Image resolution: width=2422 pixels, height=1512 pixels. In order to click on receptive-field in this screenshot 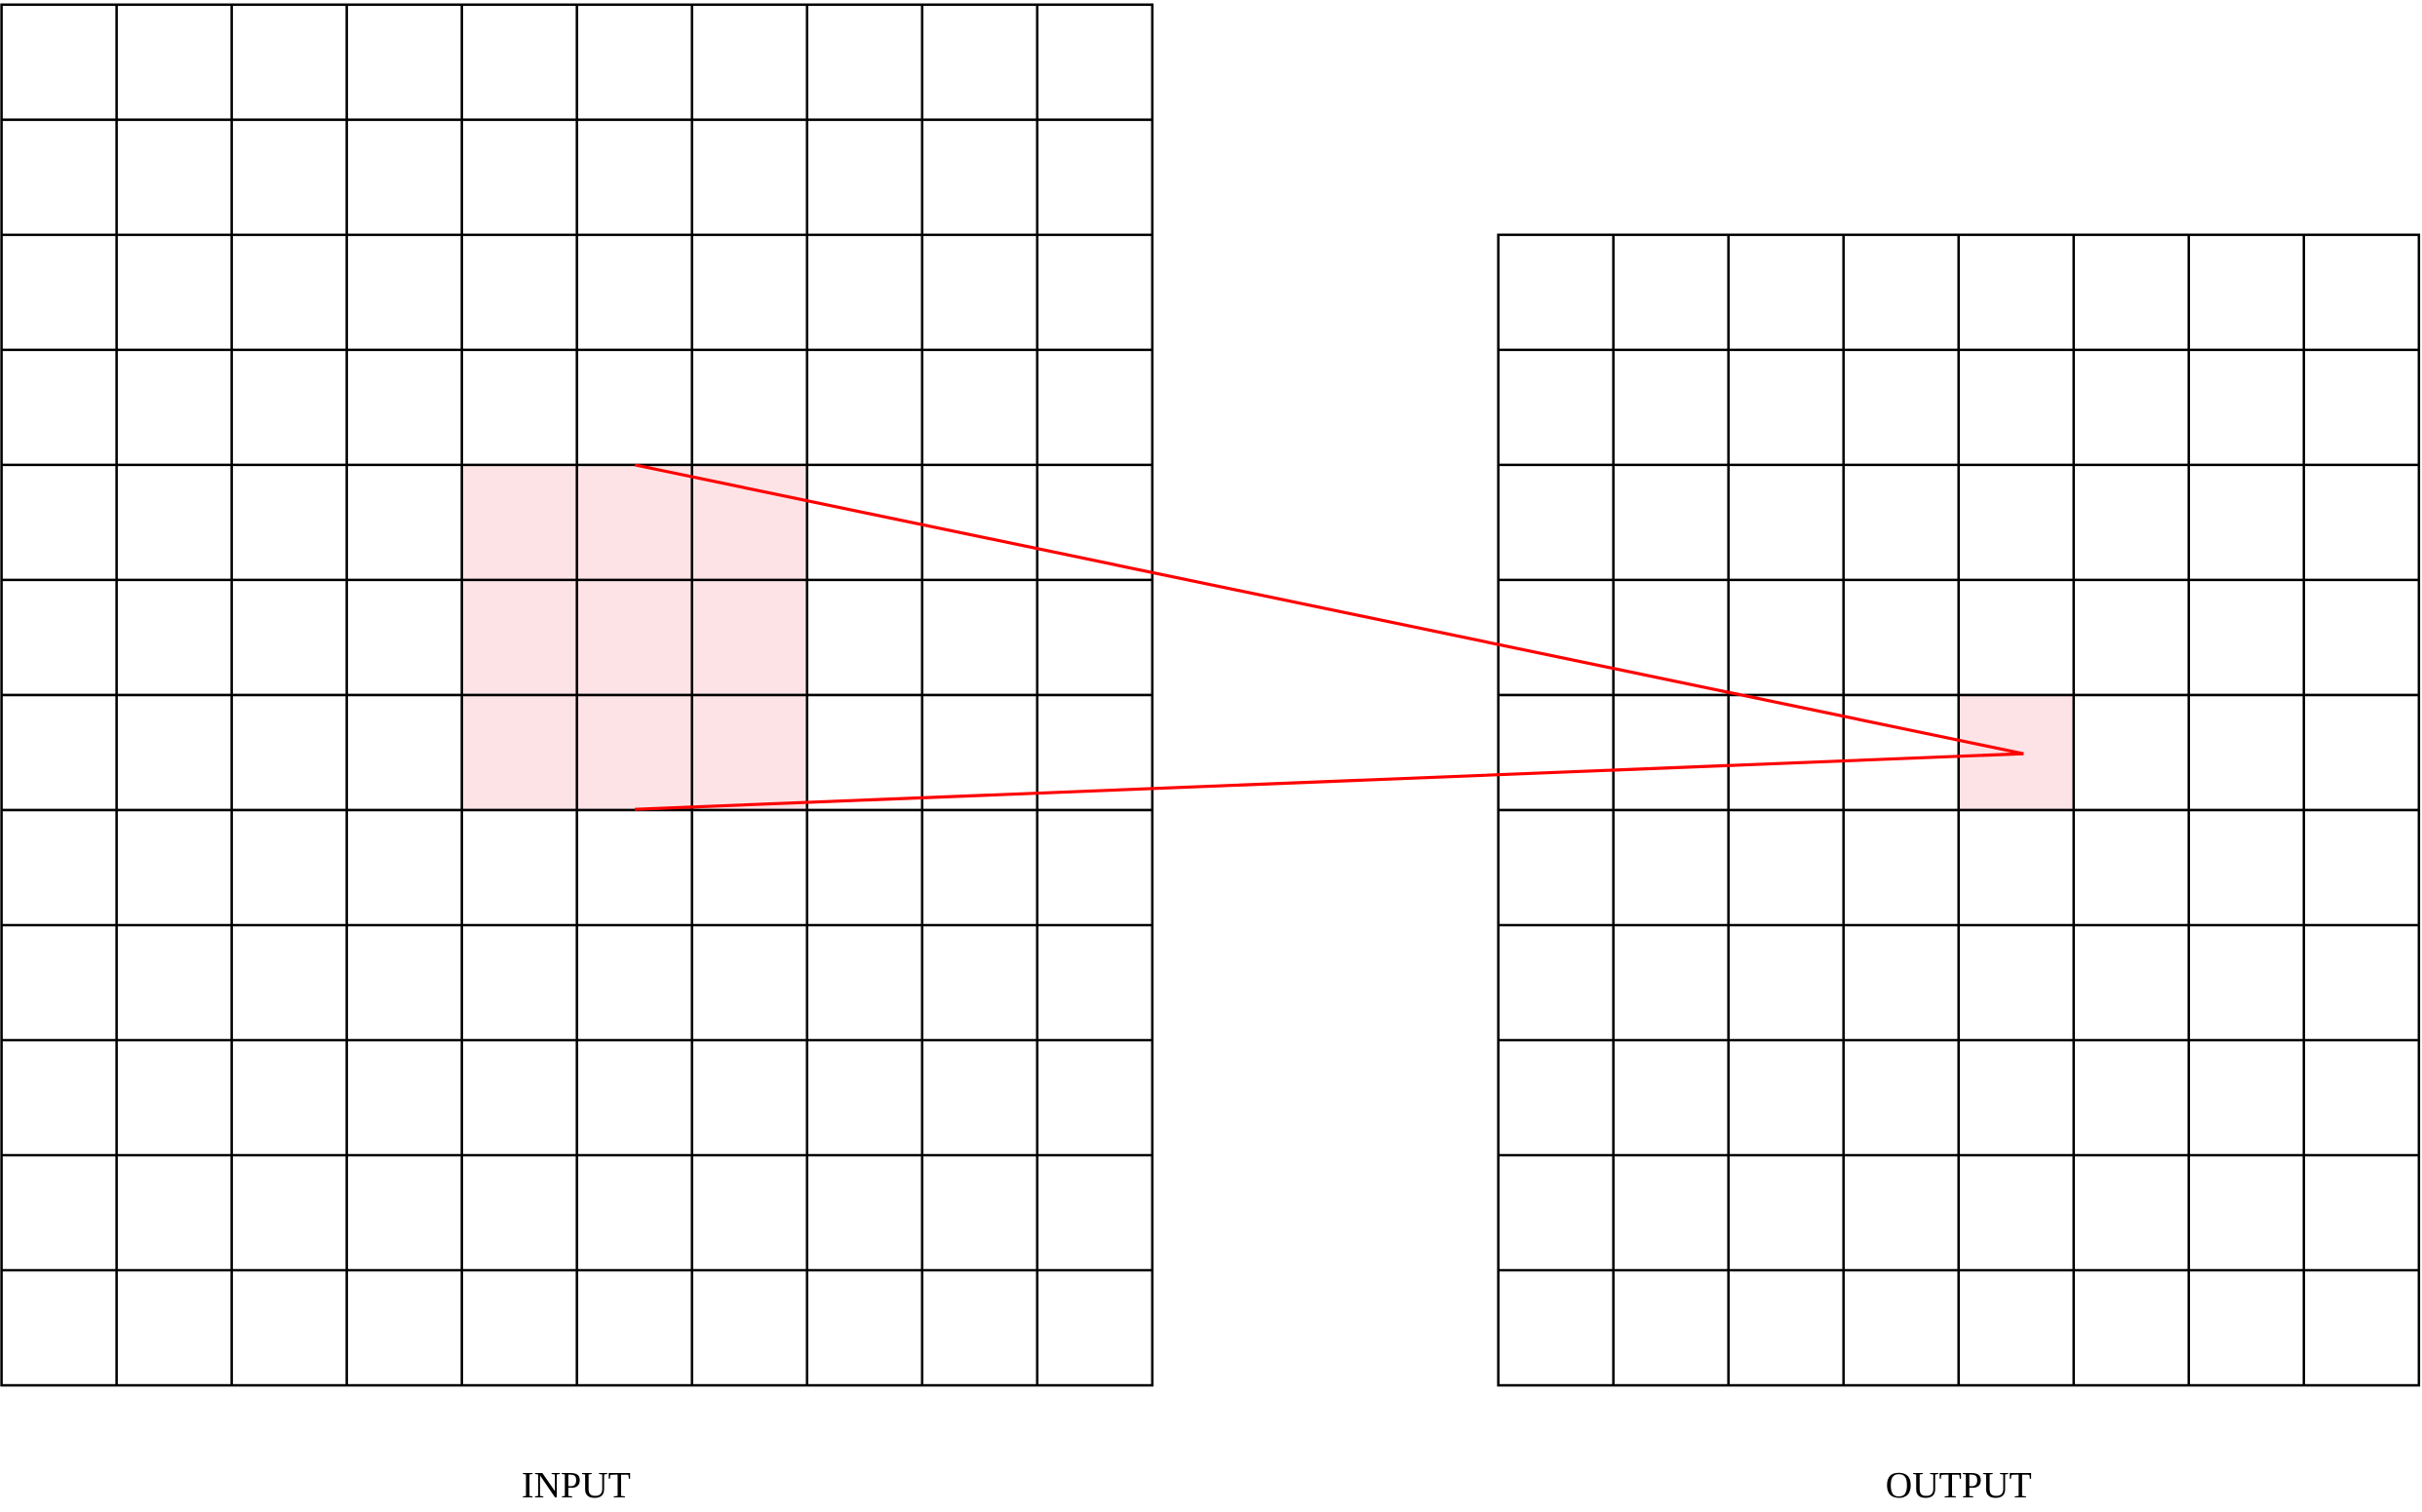, I will do `click(634, 637)`.